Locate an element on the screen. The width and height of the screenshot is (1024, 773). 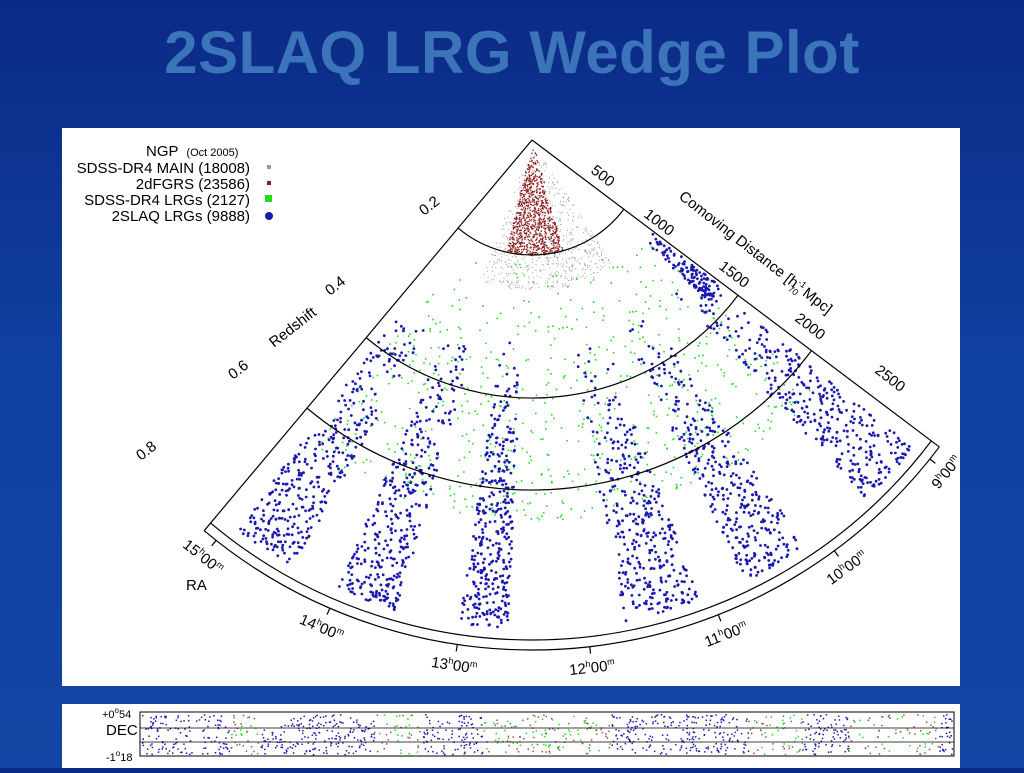
wedge-redshift-arc is located at coordinates (559, 420).